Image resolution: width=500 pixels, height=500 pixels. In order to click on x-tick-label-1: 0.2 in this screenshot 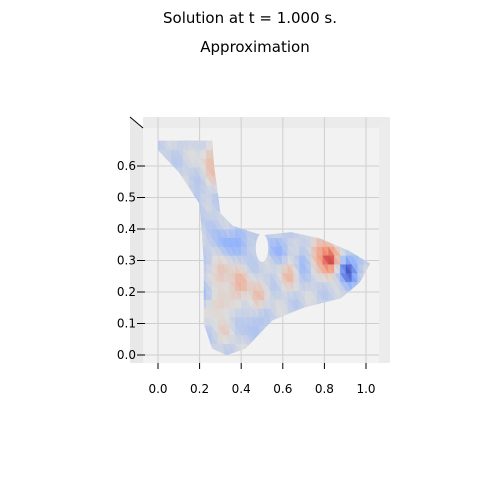, I will do `click(199, 389)`.